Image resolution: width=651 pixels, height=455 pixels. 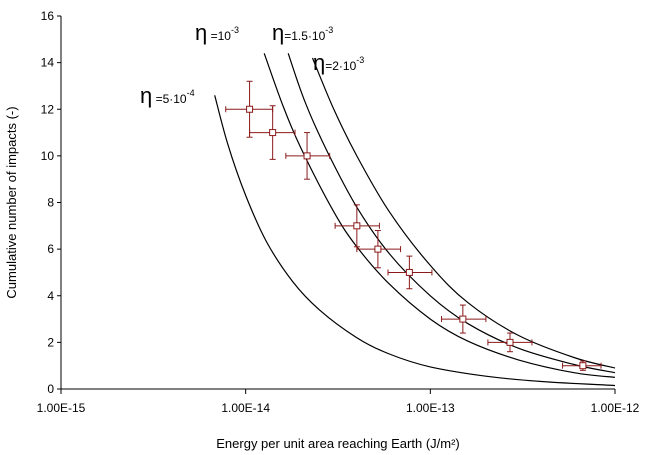 What do you see at coordinates (48, 16) in the screenshot?
I see `y-tick-label: 16` at bounding box center [48, 16].